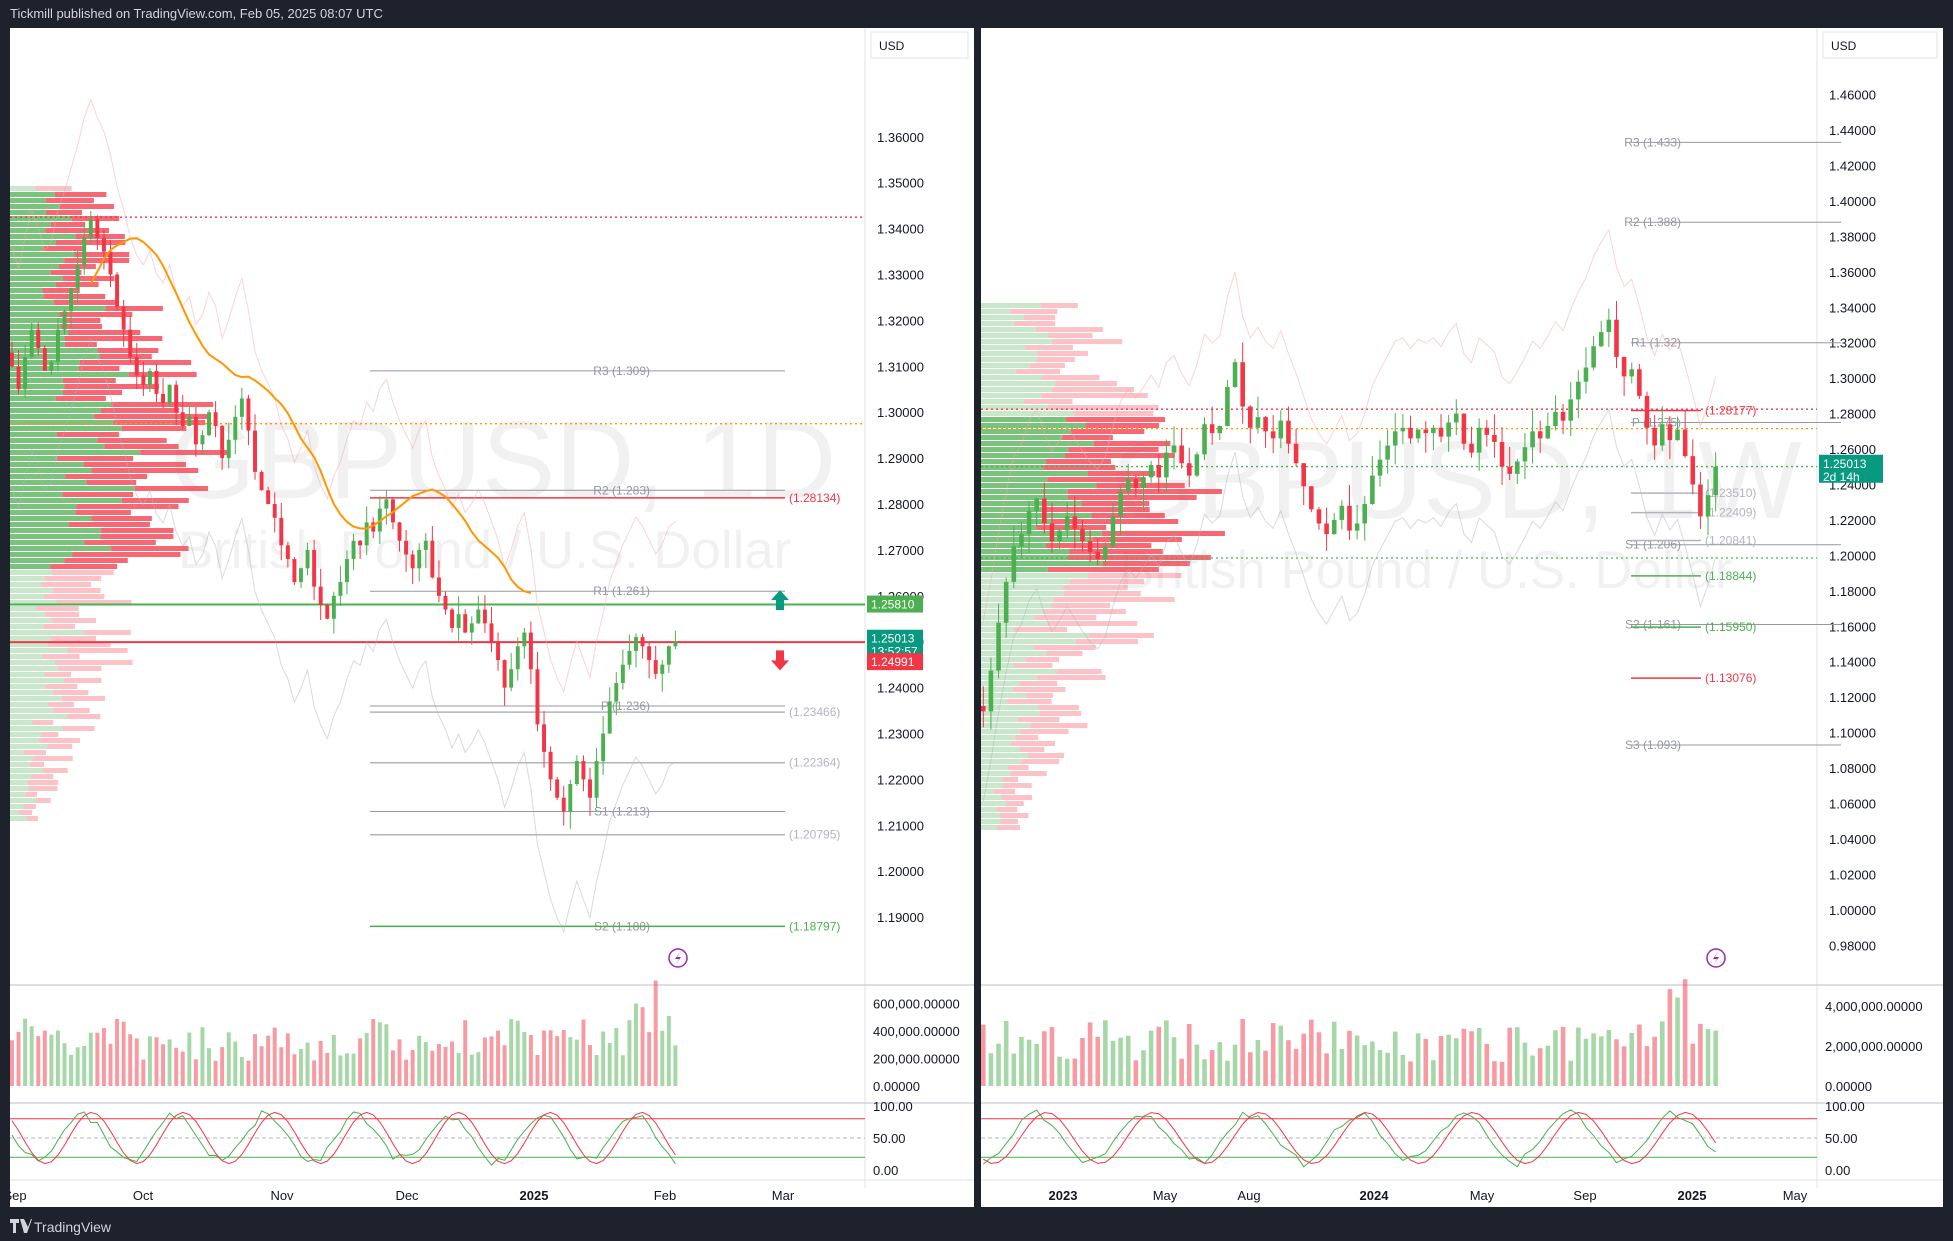 The height and width of the screenshot is (1241, 1953). What do you see at coordinates (484, 550) in the screenshot?
I see `left-description-watermark: British Pound / U.S. Dollar` at bounding box center [484, 550].